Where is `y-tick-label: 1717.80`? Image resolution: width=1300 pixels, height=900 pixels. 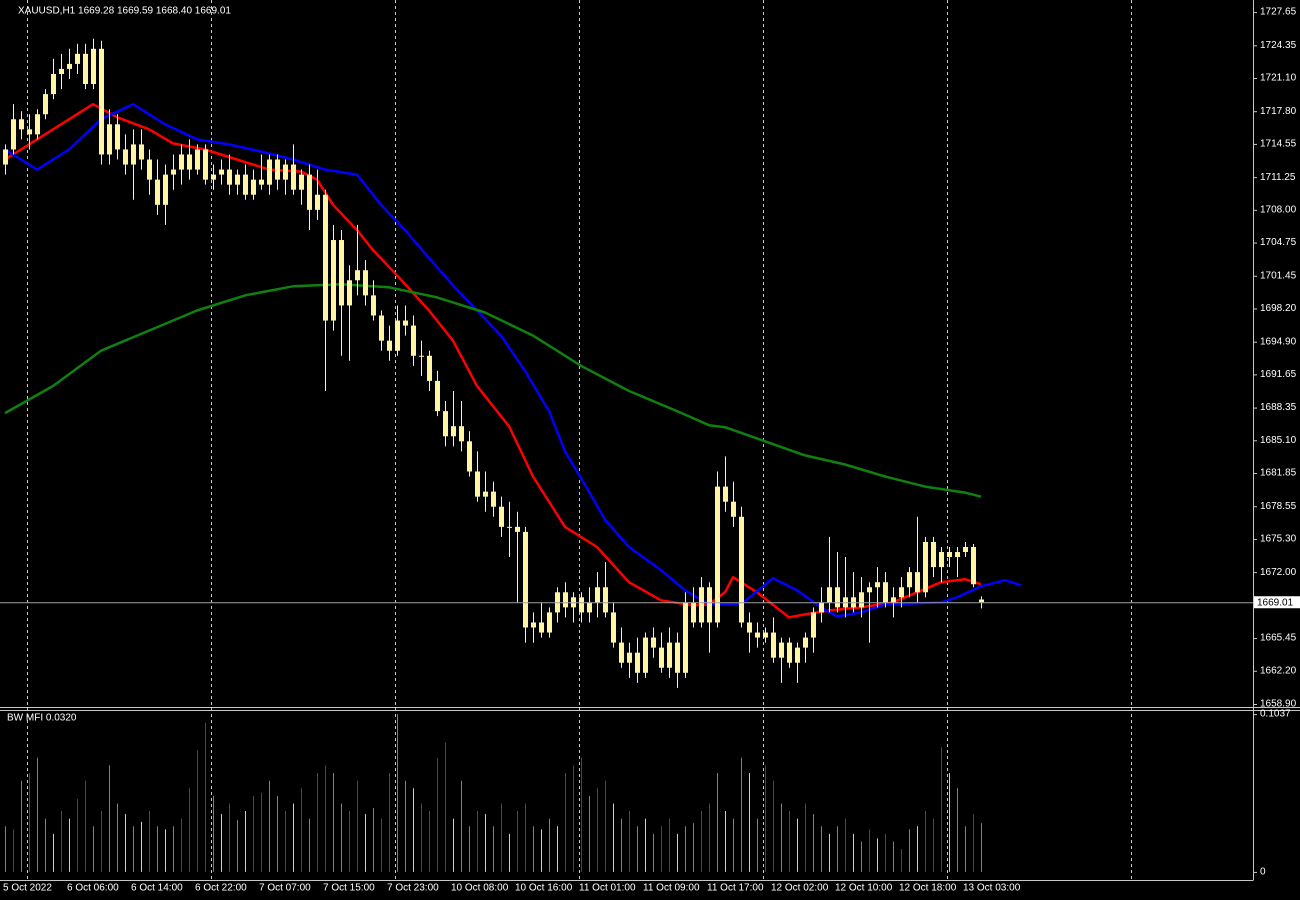
y-tick-label: 1717.80 is located at coordinates (1278, 111).